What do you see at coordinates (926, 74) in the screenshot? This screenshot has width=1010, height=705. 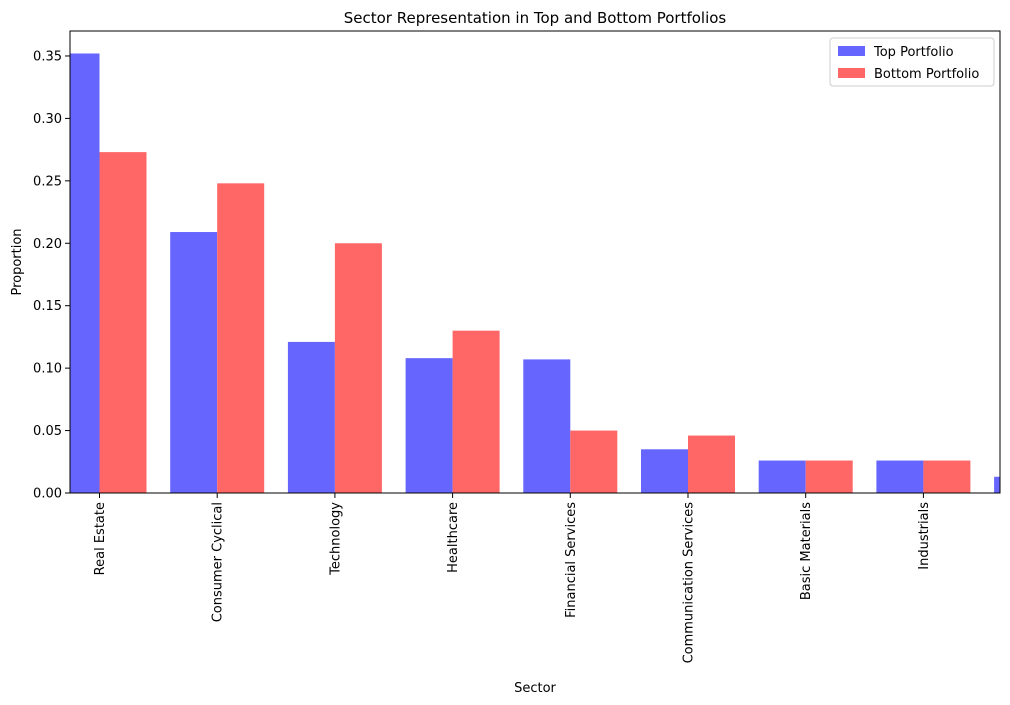 I see `legend-label: Bottom Portfolio` at bounding box center [926, 74].